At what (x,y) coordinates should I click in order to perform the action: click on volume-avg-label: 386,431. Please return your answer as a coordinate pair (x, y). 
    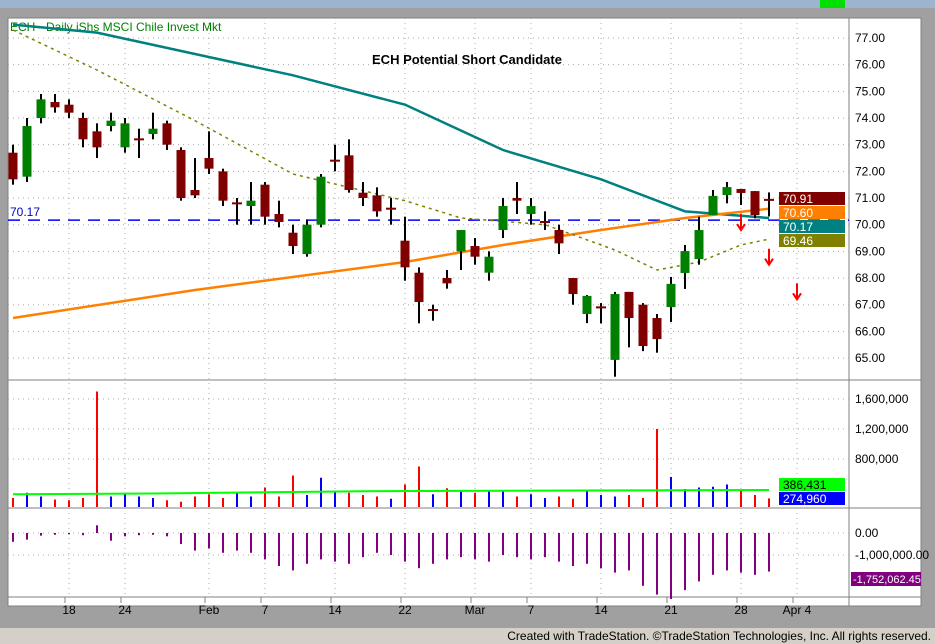
    Looking at the image, I should click on (805, 485).